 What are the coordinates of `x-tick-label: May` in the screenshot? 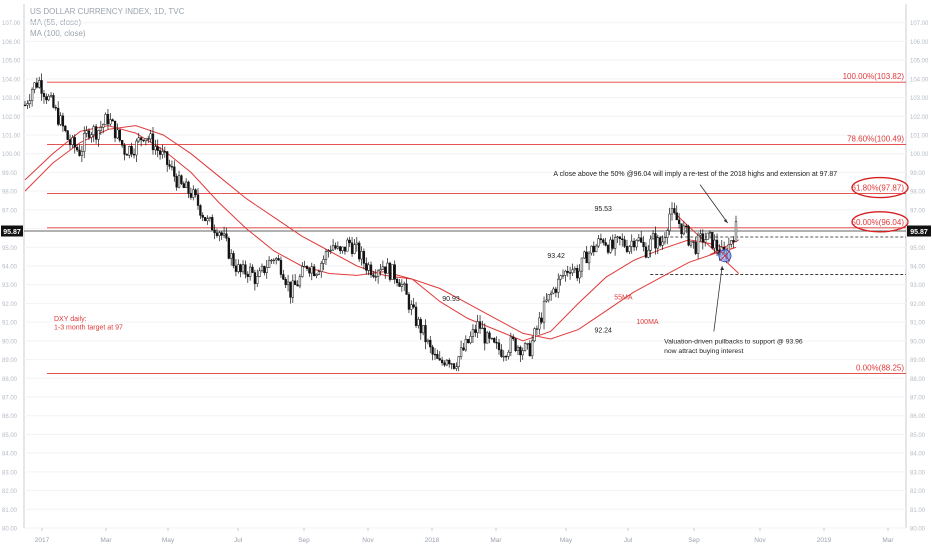 It's located at (168, 540).